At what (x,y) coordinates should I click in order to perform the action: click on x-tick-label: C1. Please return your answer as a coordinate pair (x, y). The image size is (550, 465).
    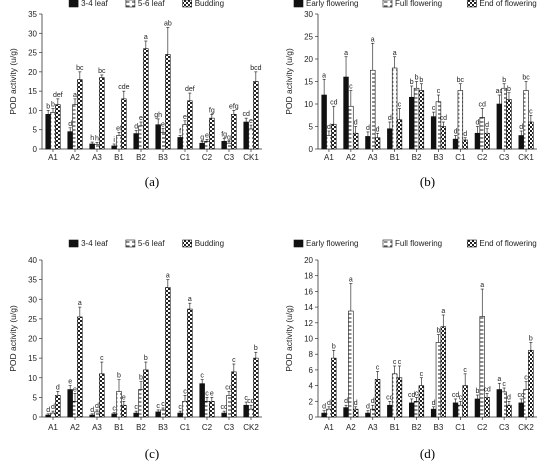
    Looking at the image, I should click on (185, 427).